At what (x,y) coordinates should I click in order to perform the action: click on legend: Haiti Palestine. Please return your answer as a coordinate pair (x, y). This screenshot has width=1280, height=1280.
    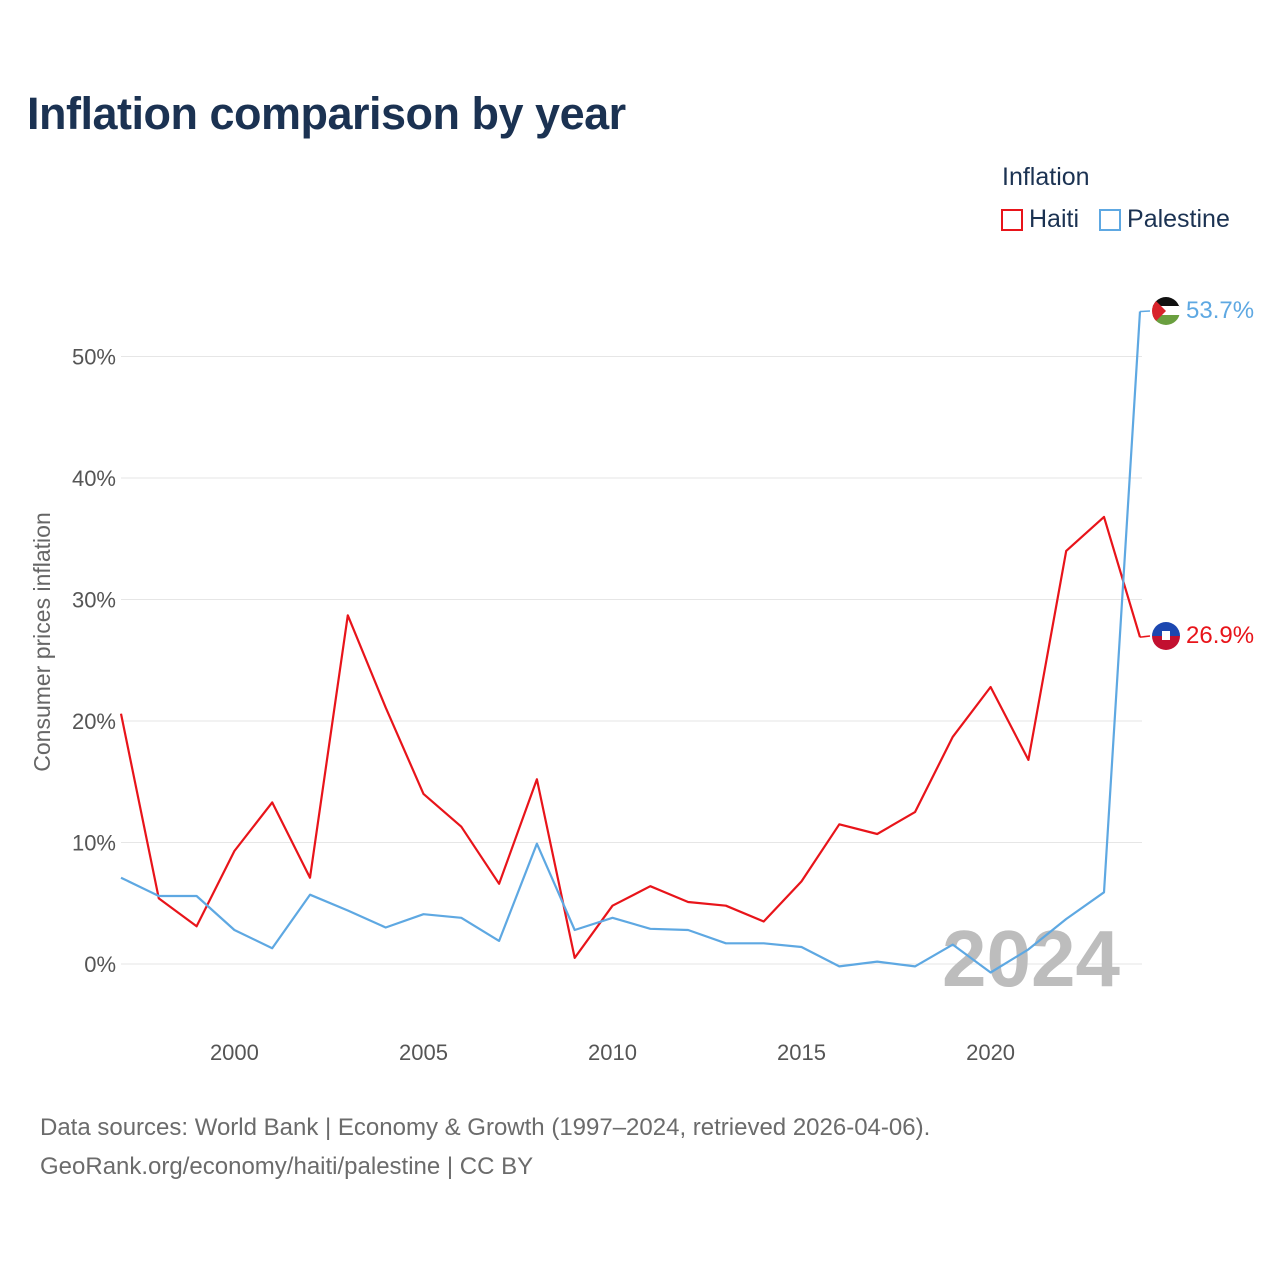
    Looking at the image, I should click on (1115, 219).